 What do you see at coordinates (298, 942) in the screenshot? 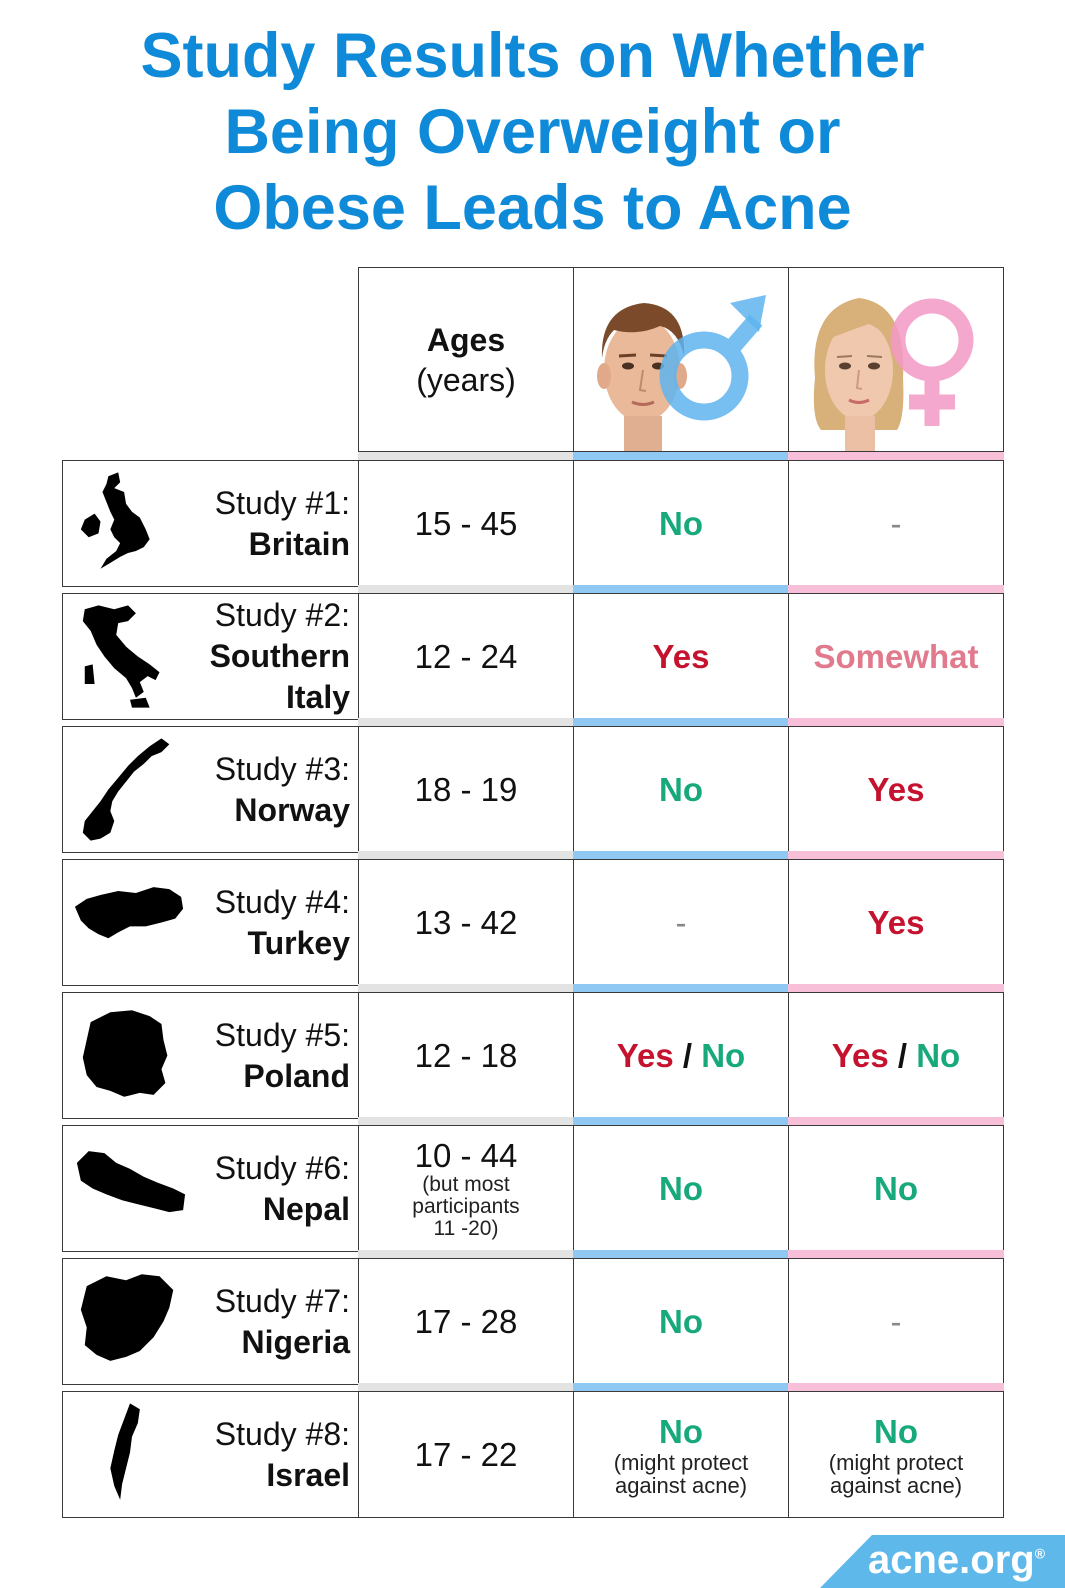
I see `study-country: Turkey` at bounding box center [298, 942].